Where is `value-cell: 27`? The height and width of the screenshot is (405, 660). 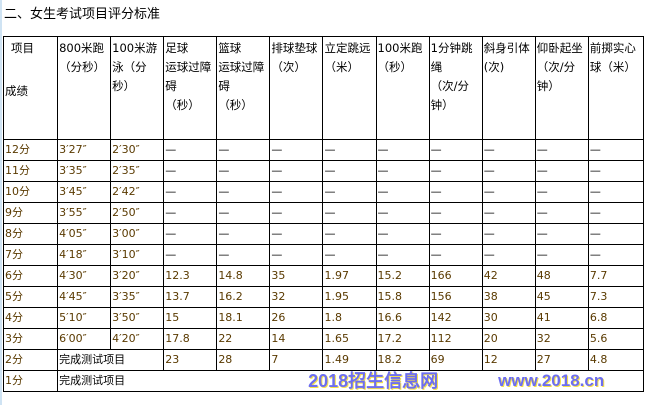
value-cell: 27 is located at coordinates (561, 360).